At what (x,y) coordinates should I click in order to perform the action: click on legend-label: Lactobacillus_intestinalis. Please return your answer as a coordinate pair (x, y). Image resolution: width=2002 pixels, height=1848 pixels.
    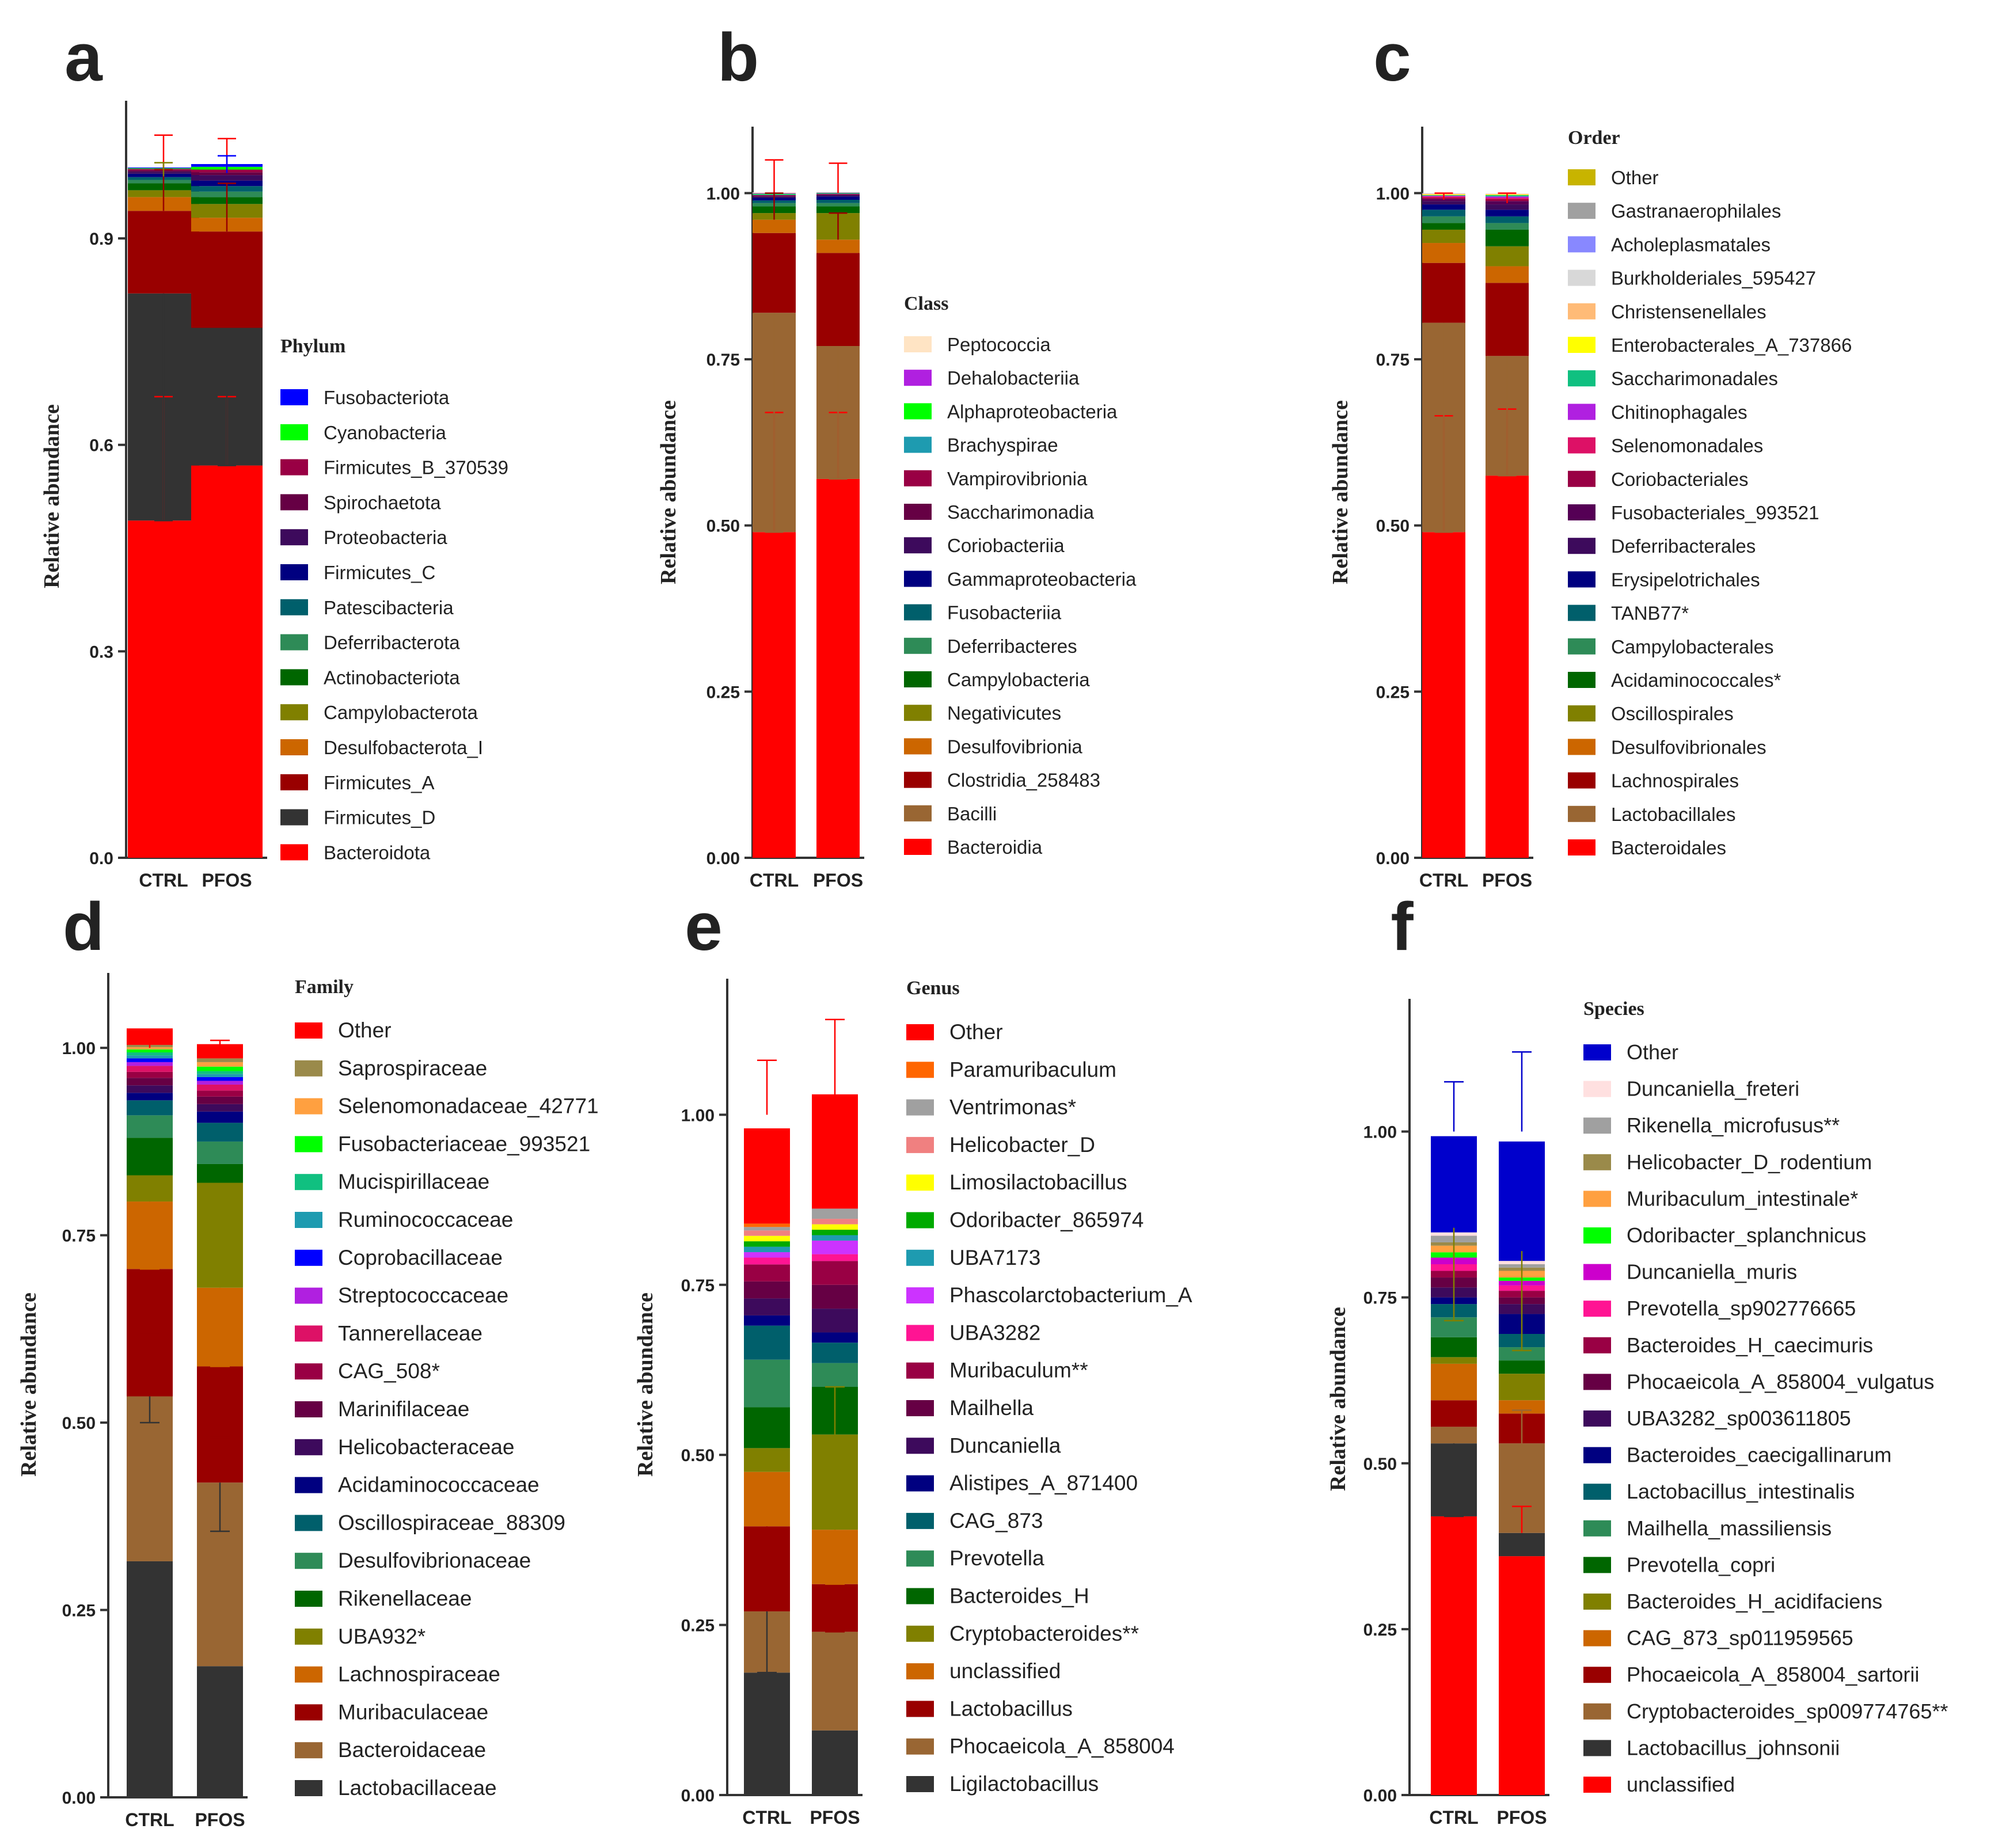
    Looking at the image, I should click on (1741, 1491).